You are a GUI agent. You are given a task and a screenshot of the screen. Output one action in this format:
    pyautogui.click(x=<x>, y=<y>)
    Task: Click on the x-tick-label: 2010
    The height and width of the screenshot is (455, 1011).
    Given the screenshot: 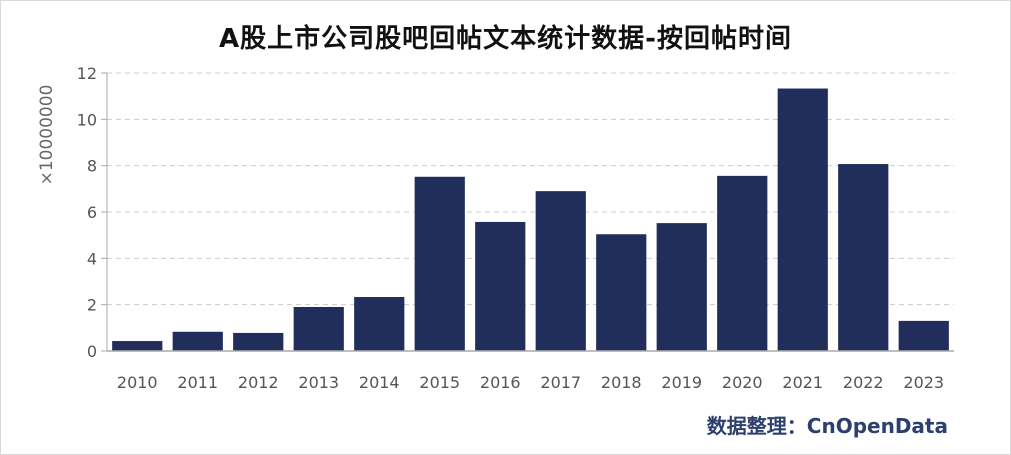 What is the action you would take?
    pyautogui.click(x=137, y=382)
    